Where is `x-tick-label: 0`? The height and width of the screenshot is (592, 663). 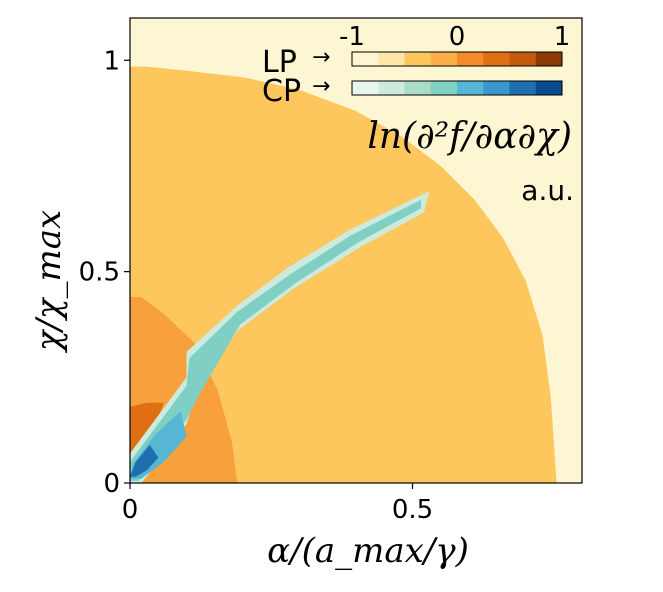 x-tick-label: 0 is located at coordinates (130, 510).